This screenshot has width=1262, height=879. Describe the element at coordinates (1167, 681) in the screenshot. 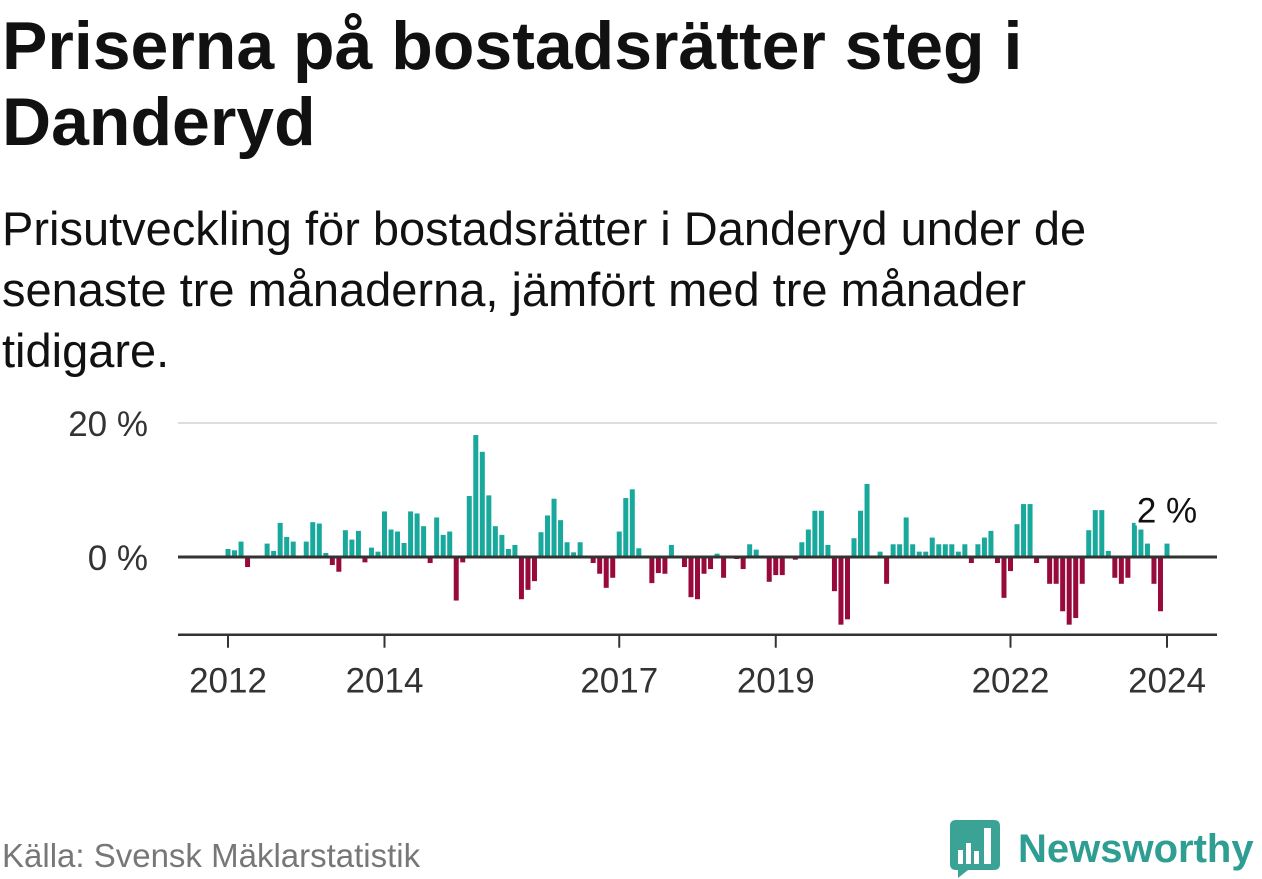

I see `x-tick-label: 2024` at that location.